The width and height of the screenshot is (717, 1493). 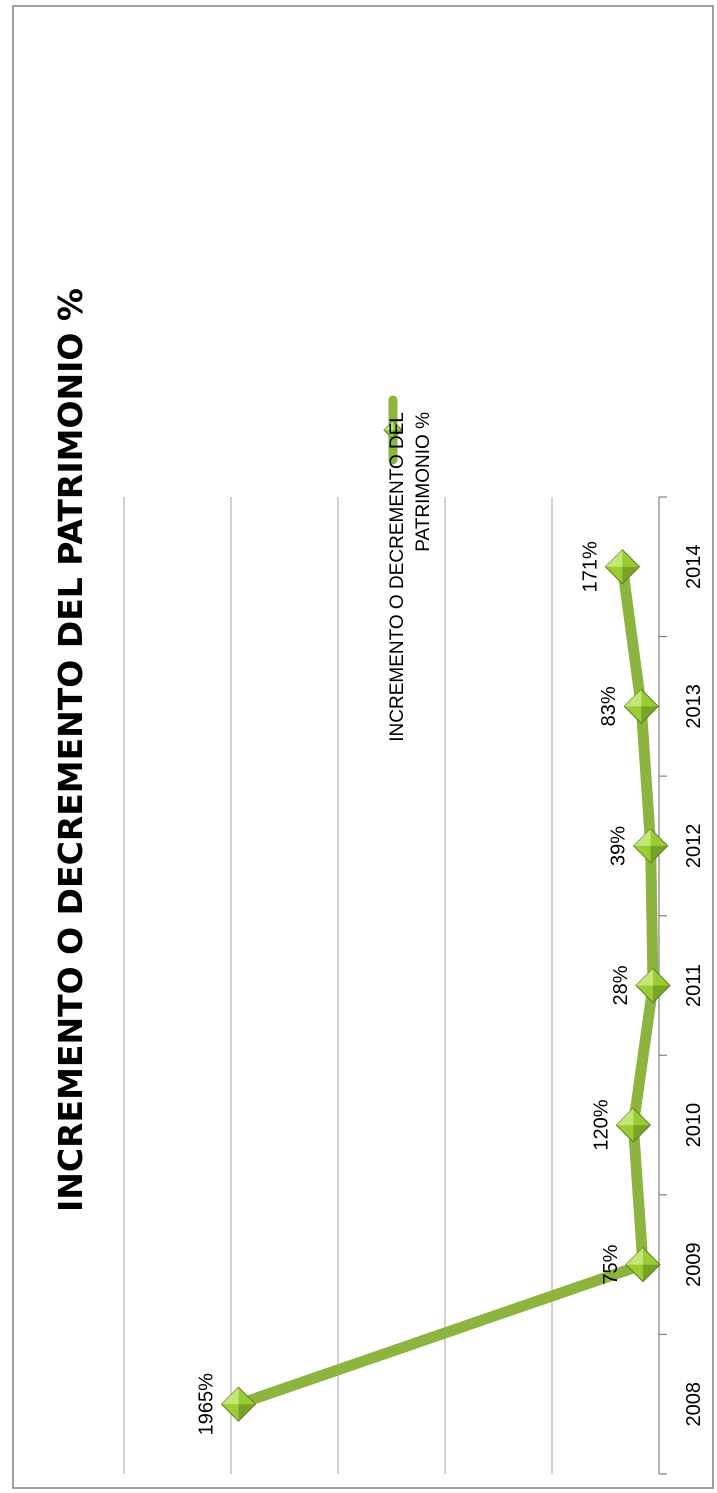 I want to click on x-tick-label: 2013, so click(x=694, y=706).